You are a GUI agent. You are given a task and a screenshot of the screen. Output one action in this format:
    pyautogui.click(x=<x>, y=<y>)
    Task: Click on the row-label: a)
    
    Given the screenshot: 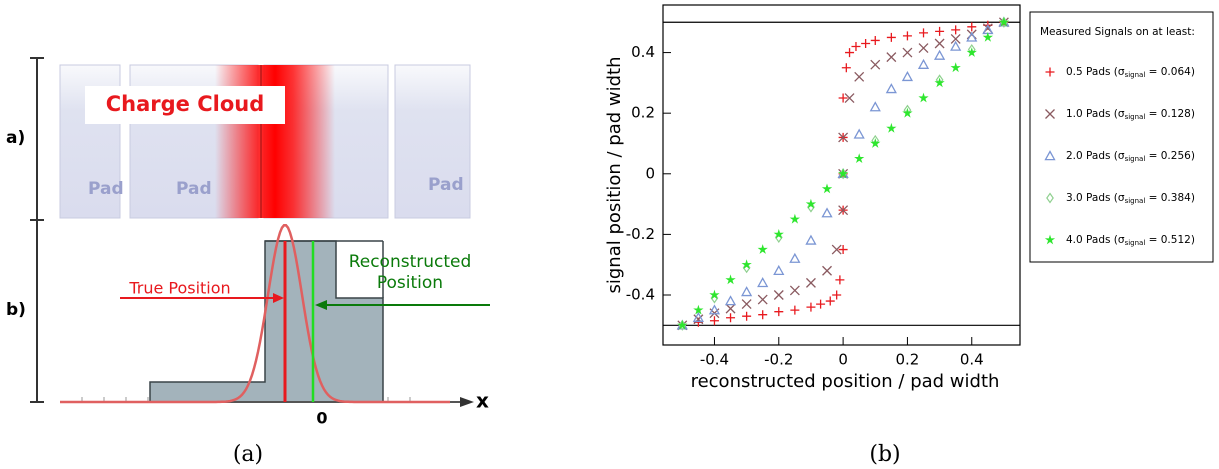 What is the action you would take?
    pyautogui.click(x=15, y=138)
    